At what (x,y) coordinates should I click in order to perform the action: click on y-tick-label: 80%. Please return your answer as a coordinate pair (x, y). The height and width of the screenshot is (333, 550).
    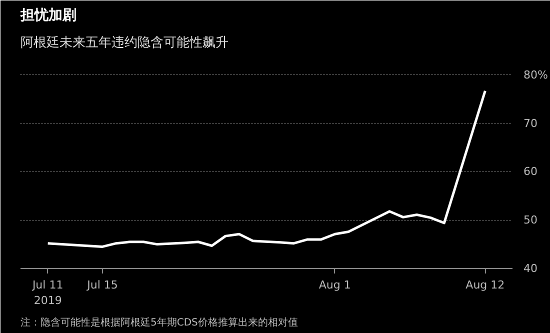
    Looking at the image, I should click on (536, 75).